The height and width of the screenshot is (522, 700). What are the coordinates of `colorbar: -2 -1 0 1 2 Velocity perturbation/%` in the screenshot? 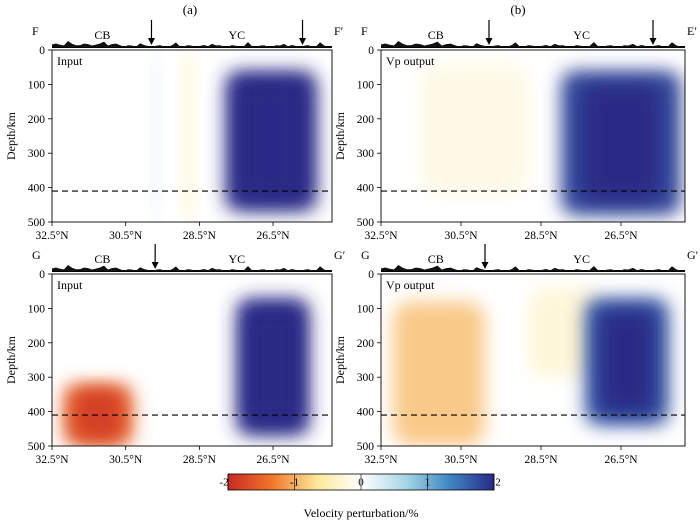 It's located at (360, 496).